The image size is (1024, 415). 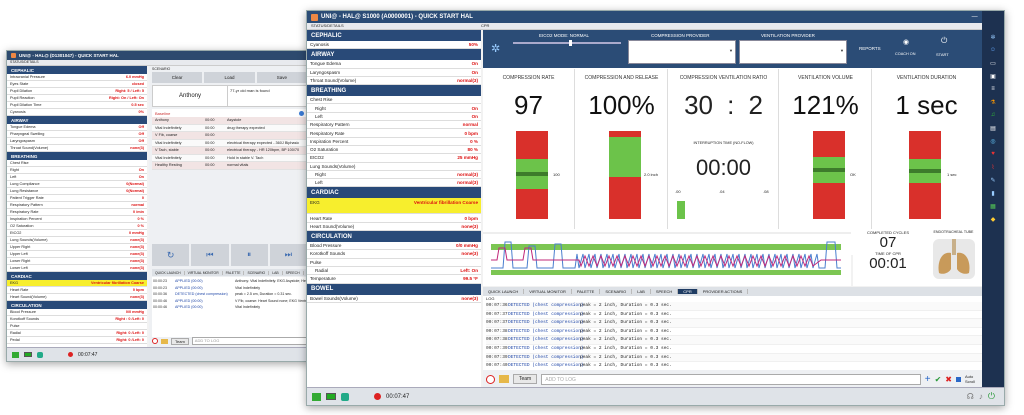 I want to click on eico2-slider, so click(x=567, y=43).